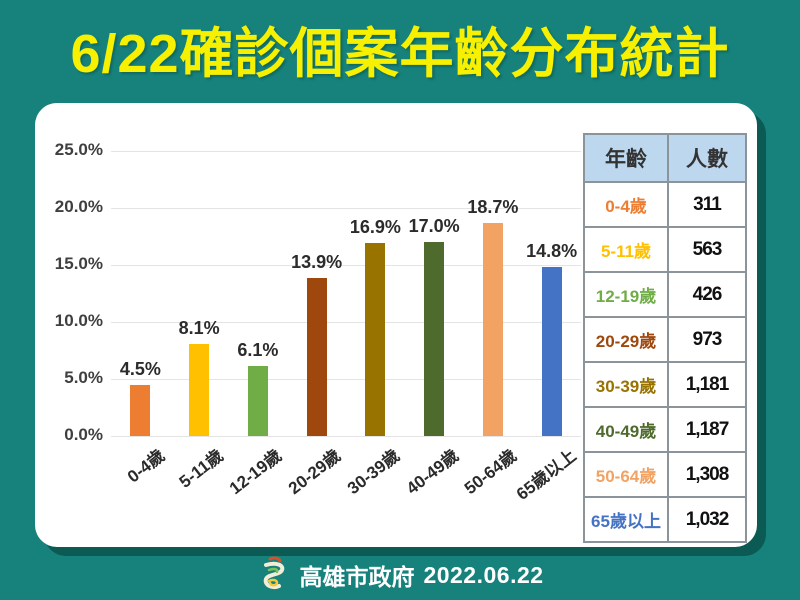  What do you see at coordinates (483, 574) in the screenshot?
I see `footer-date: 2022.06.22` at bounding box center [483, 574].